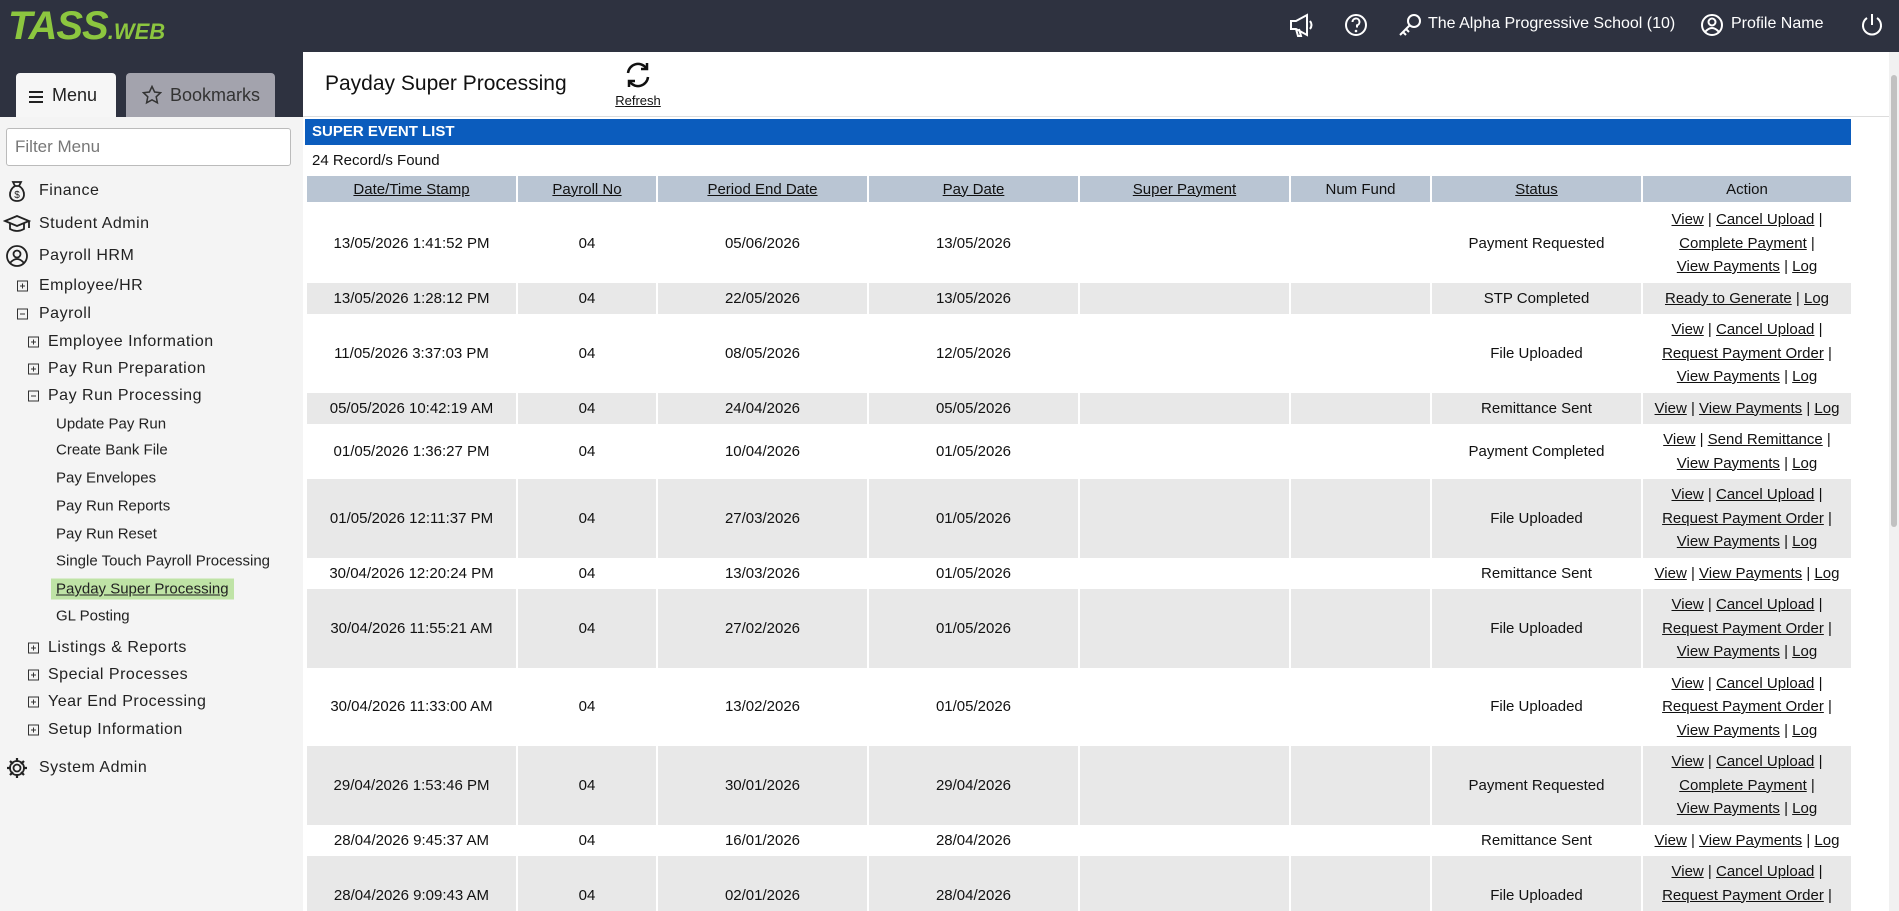 The width and height of the screenshot is (1899, 911). I want to click on action-item: Cancel Upload |, so click(1769, 604).